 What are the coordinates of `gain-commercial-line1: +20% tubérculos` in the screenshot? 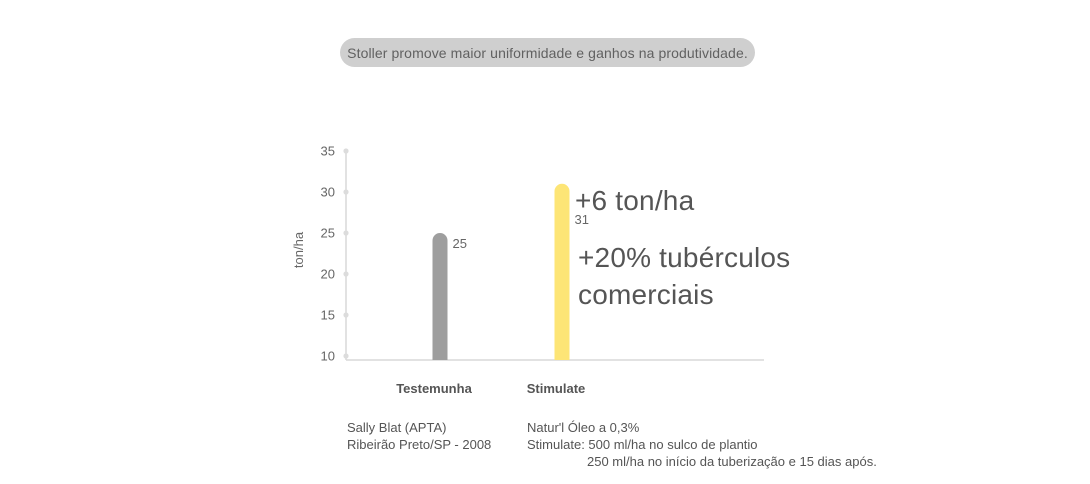 It's located at (684, 257).